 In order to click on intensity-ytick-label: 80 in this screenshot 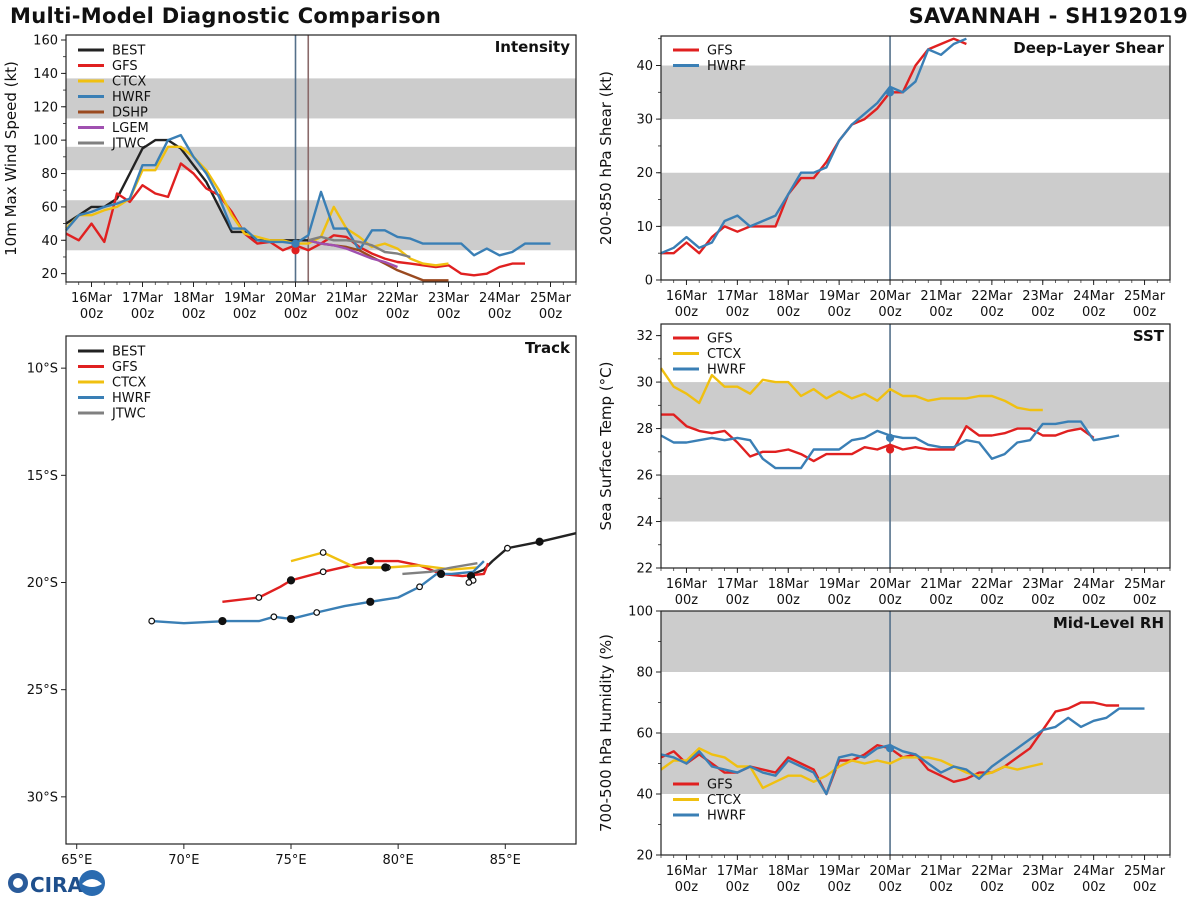, I will do `click(49, 174)`.